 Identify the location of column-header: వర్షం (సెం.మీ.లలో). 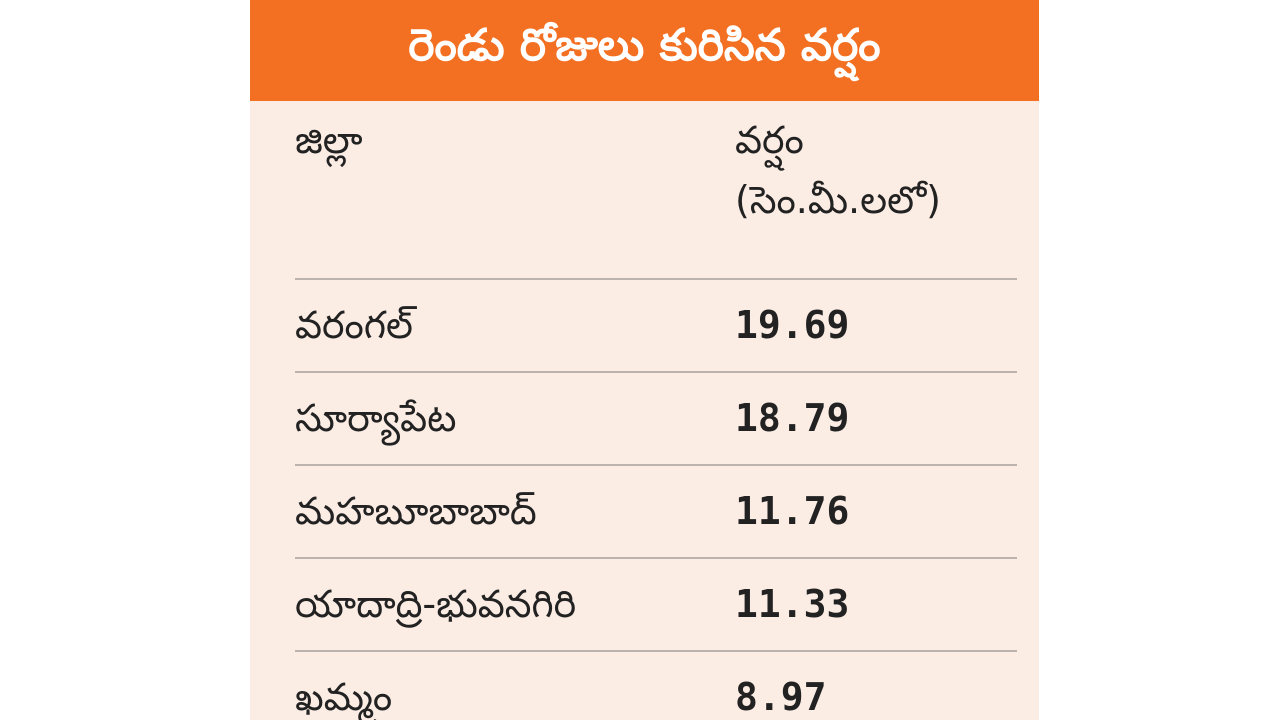
(876, 198).